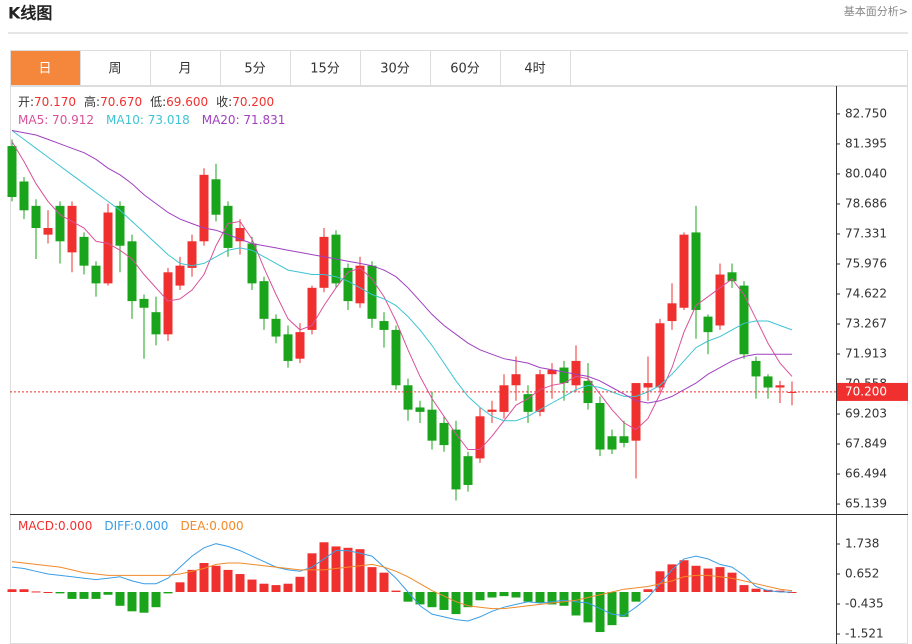  I want to click on y-tick-label: 1.738, so click(862, 543).